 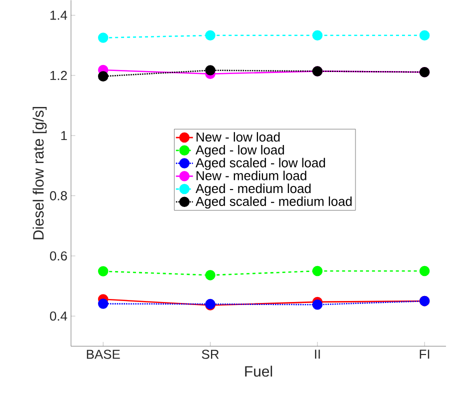 What do you see at coordinates (59, 15) in the screenshot?
I see `y-tick-label: 1.4` at bounding box center [59, 15].